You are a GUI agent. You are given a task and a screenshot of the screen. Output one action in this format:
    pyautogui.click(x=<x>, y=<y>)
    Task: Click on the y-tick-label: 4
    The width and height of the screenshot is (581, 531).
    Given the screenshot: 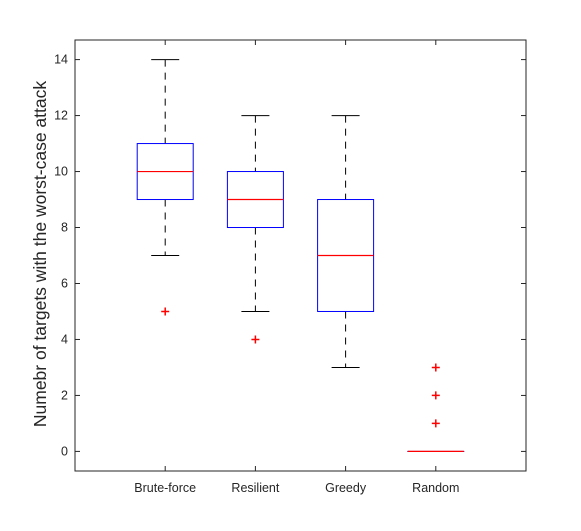 What is the action you would take?
    pyautogui.click(x=64, y=339)
    